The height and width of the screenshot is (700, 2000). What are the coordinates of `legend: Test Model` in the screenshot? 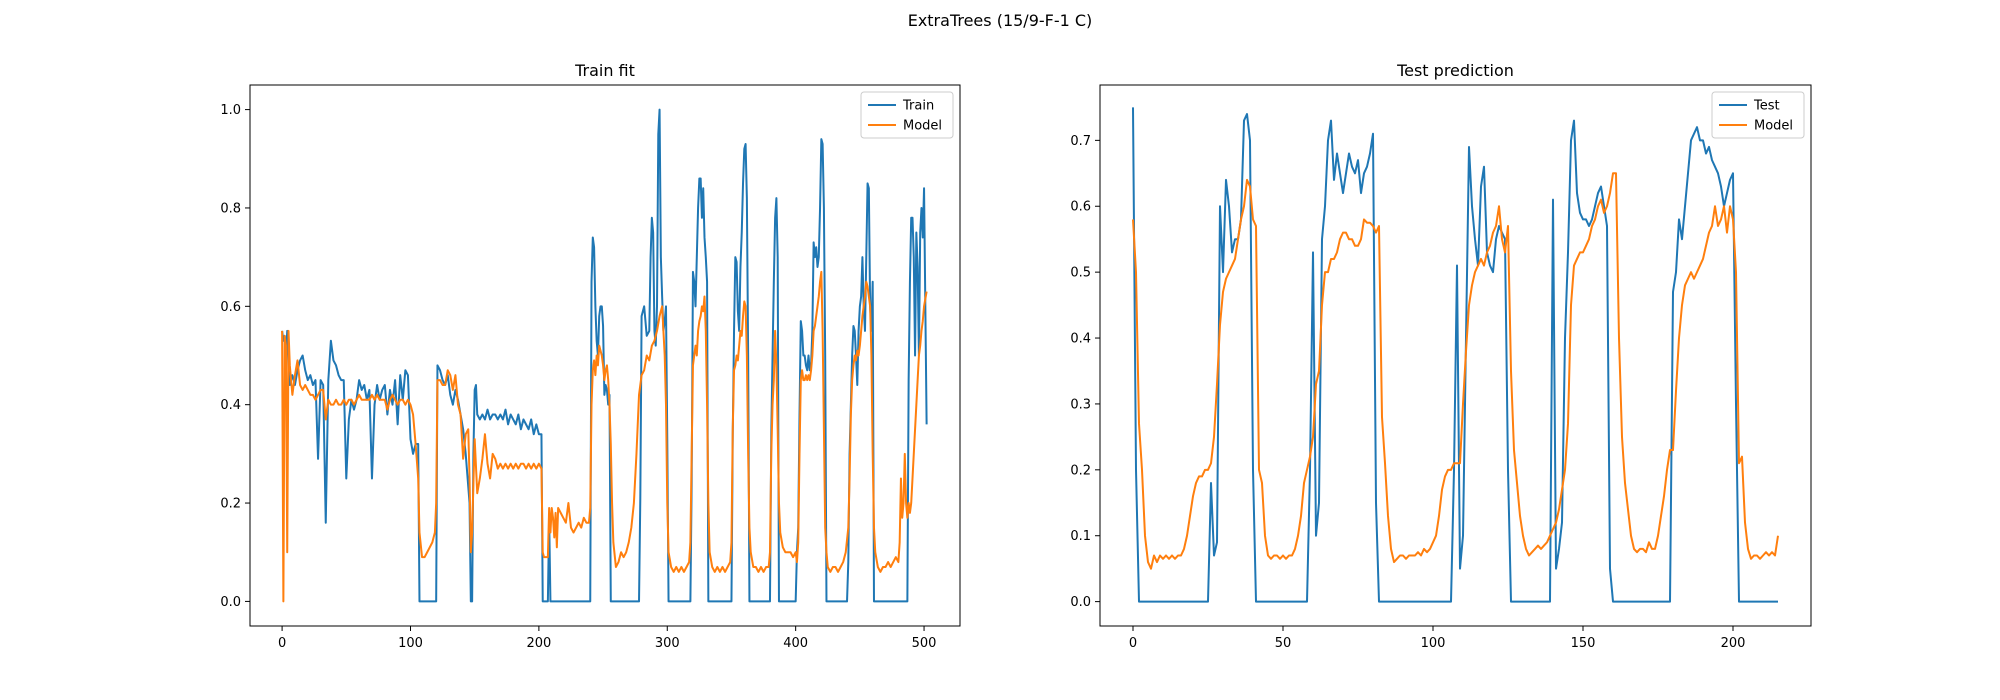 It's located at (1758, 115).